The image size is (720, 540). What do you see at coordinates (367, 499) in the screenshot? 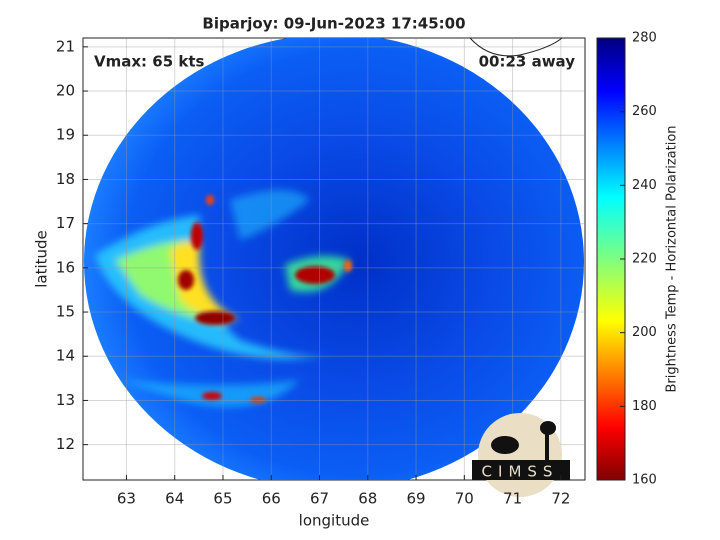
I see `x-tick-label: 68` at bounding box center [367, 499].